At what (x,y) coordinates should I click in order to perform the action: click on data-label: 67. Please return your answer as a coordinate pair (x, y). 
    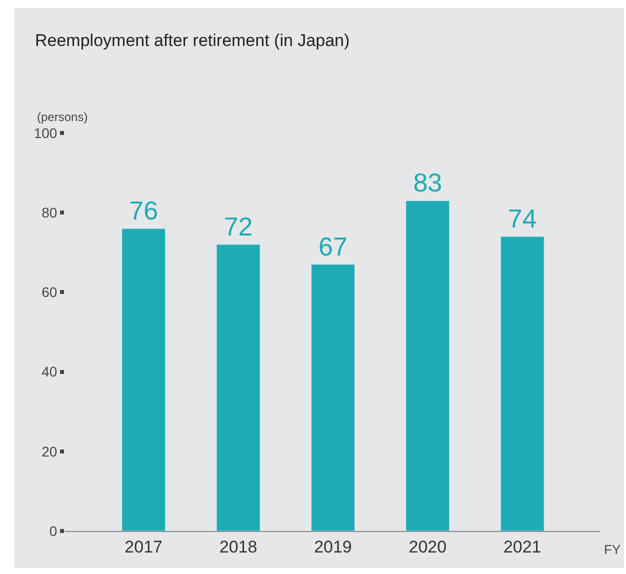
    Looking at the image, I should click on (333, 246).